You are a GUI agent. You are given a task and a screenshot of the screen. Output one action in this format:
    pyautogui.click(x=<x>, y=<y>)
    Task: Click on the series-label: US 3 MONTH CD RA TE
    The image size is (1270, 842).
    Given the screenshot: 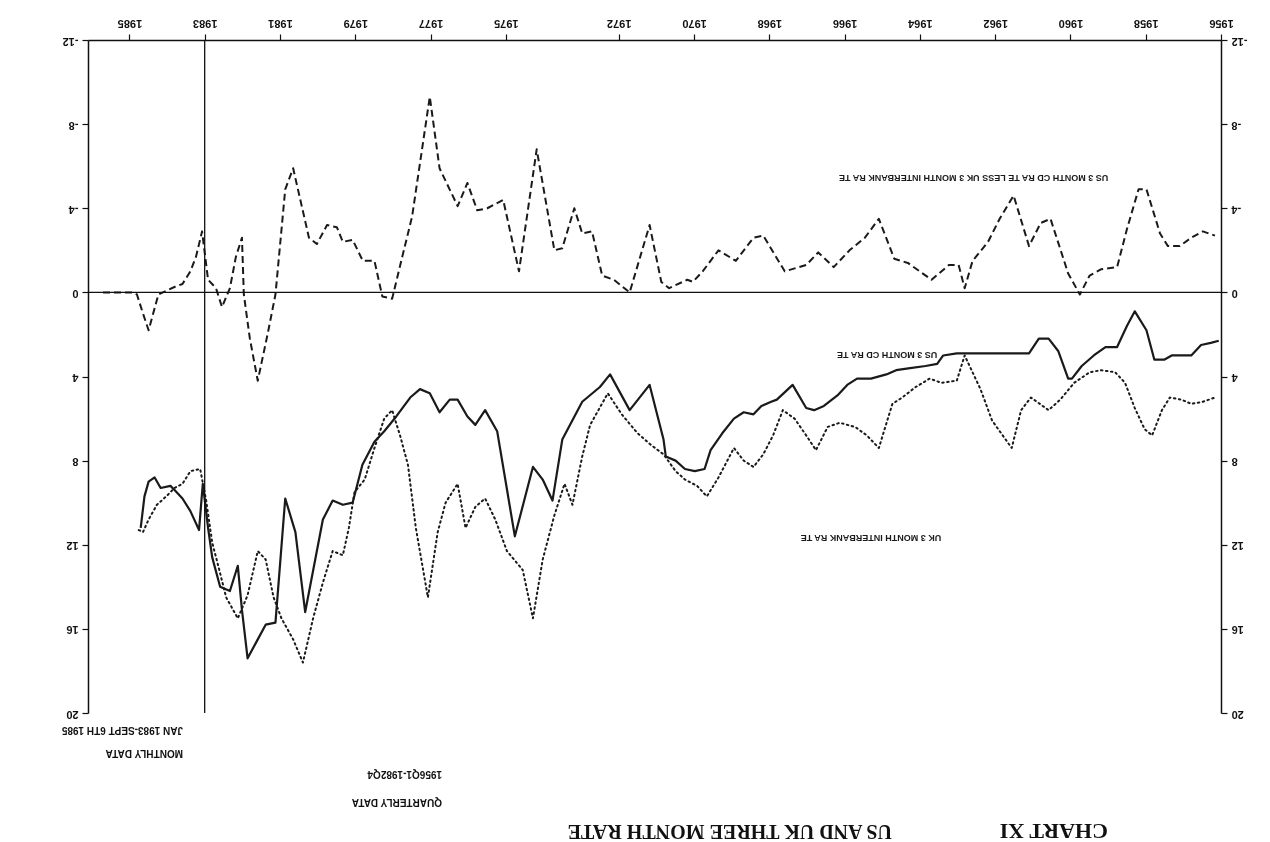 What is the action you would take?
    pyautogui.click(x=887, y=354)
    